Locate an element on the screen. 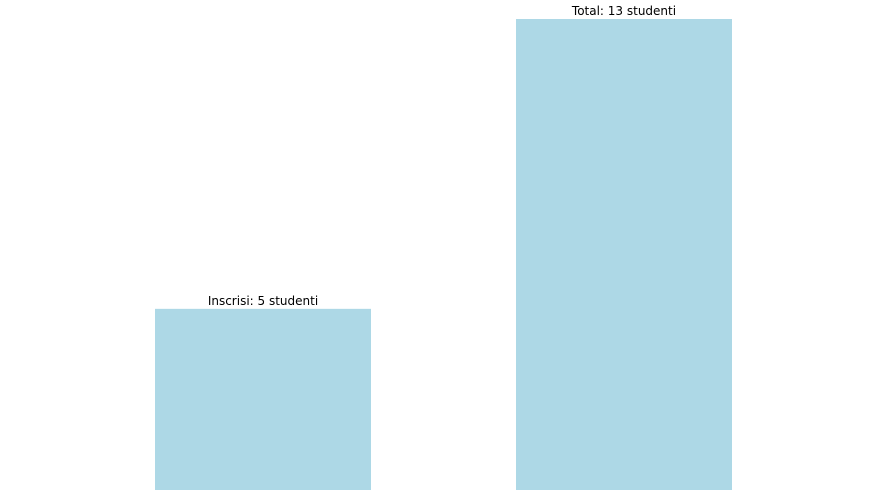 The image size is (887, 501). data-label-inscrisi: Inscrisi: 5 studenti is located at coordinates (263, 301).